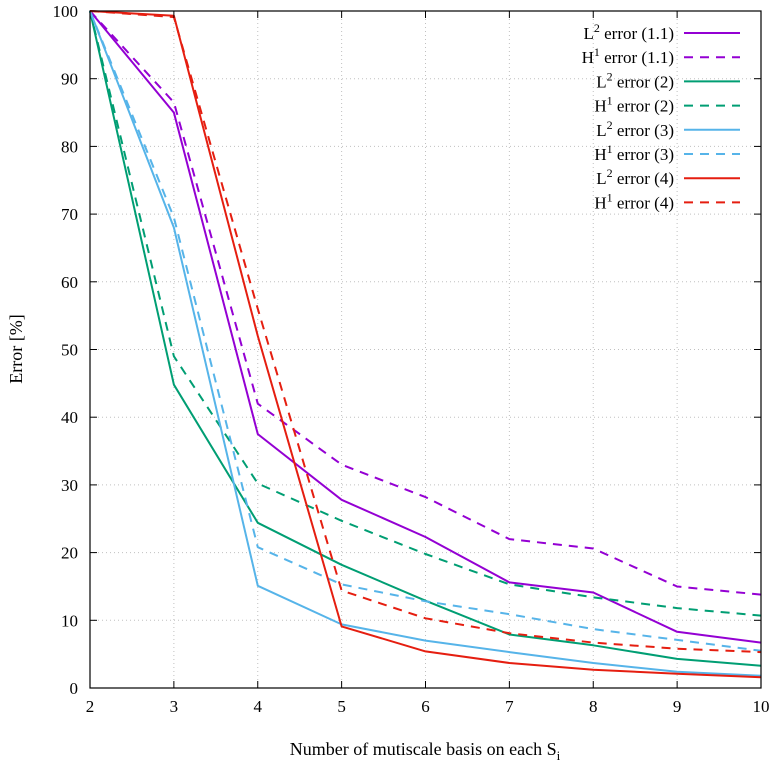 Image resolution: width=777 pixels, height=765 pixels. I want to click on x-tick-label: 3, so click(174, 706).